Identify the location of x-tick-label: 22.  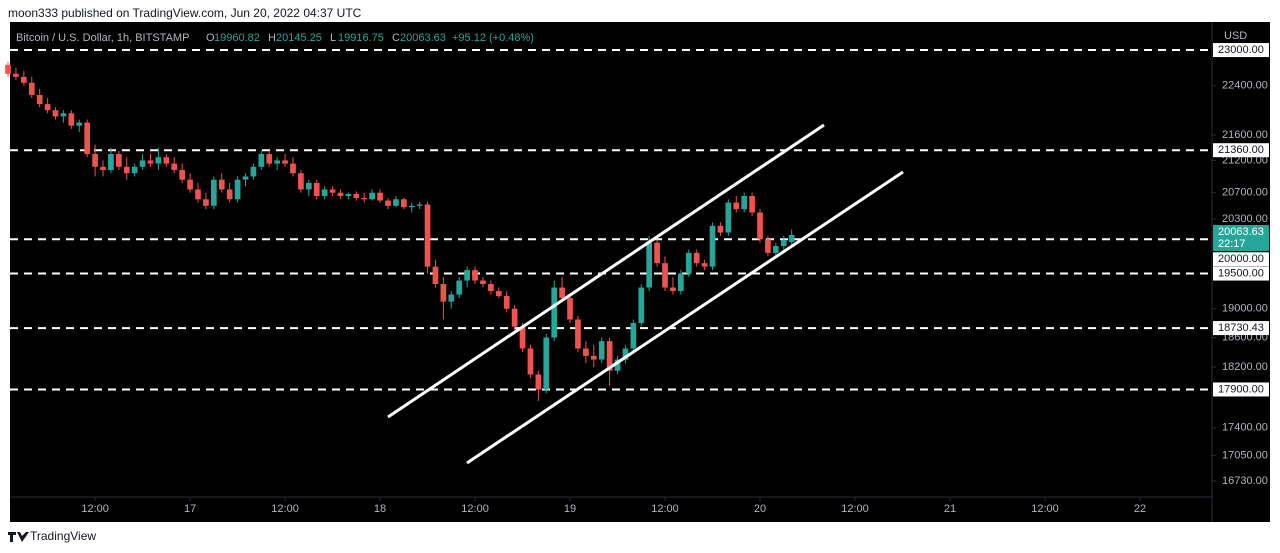
(1140, 509).